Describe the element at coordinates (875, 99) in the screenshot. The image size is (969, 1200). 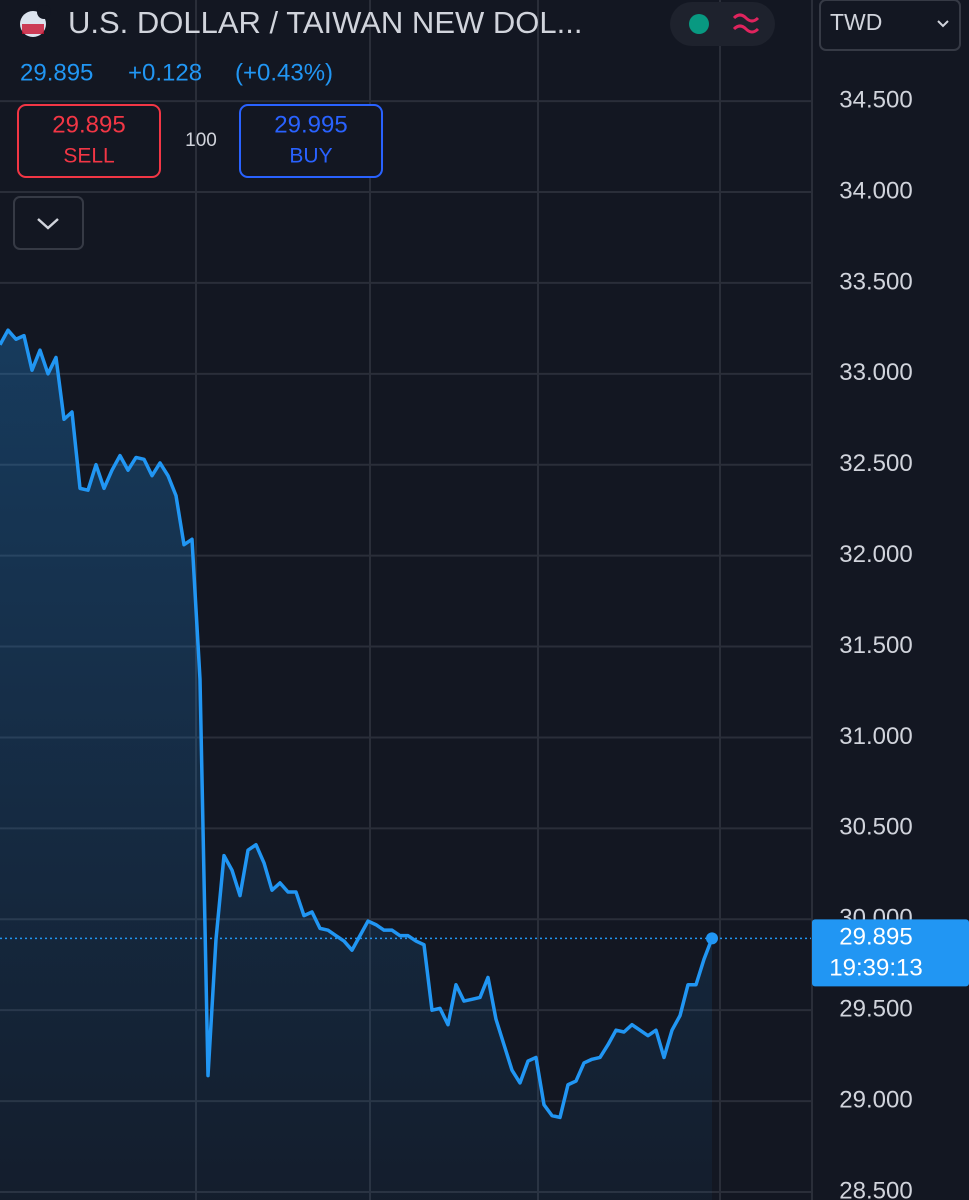
I see `y-tick-label: 34.500` at that location.